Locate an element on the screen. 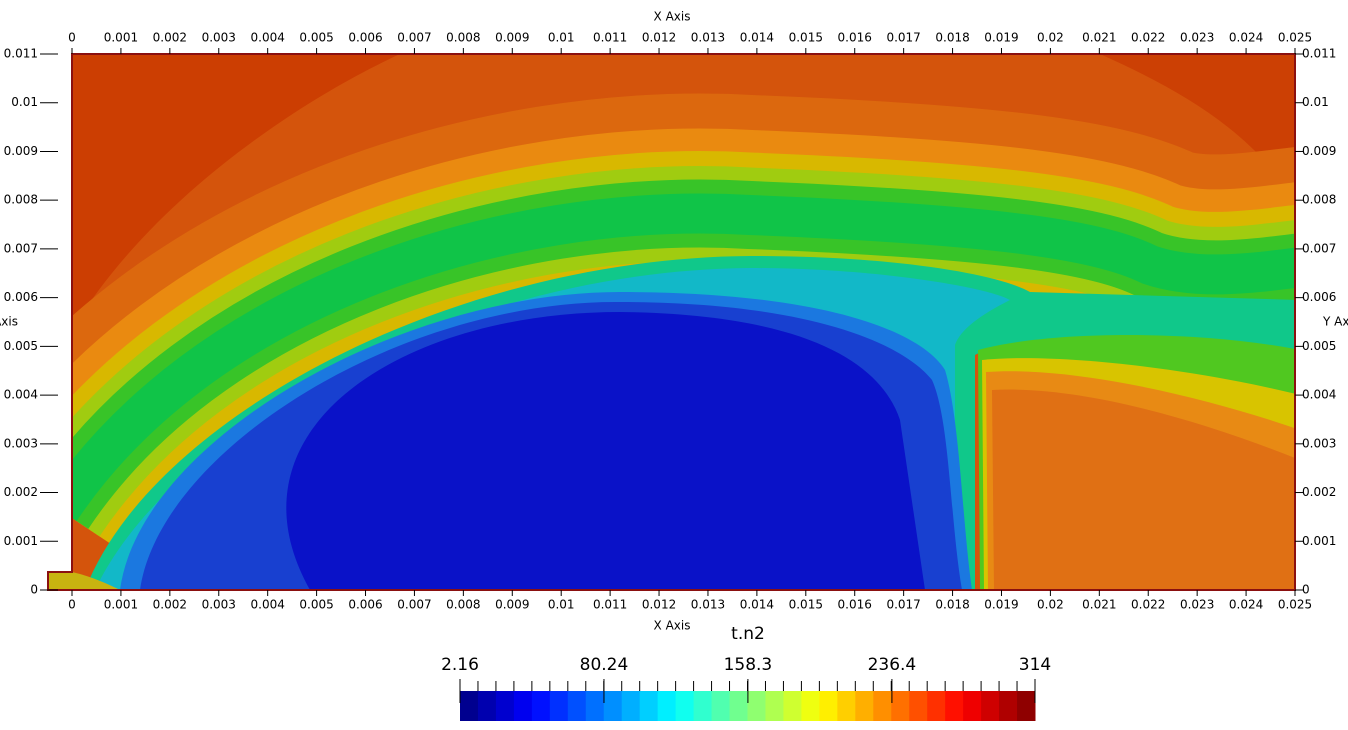 The image size is (1348, 730). colorbar-tick-label: 80.24 is located at coordinates (604, 665).